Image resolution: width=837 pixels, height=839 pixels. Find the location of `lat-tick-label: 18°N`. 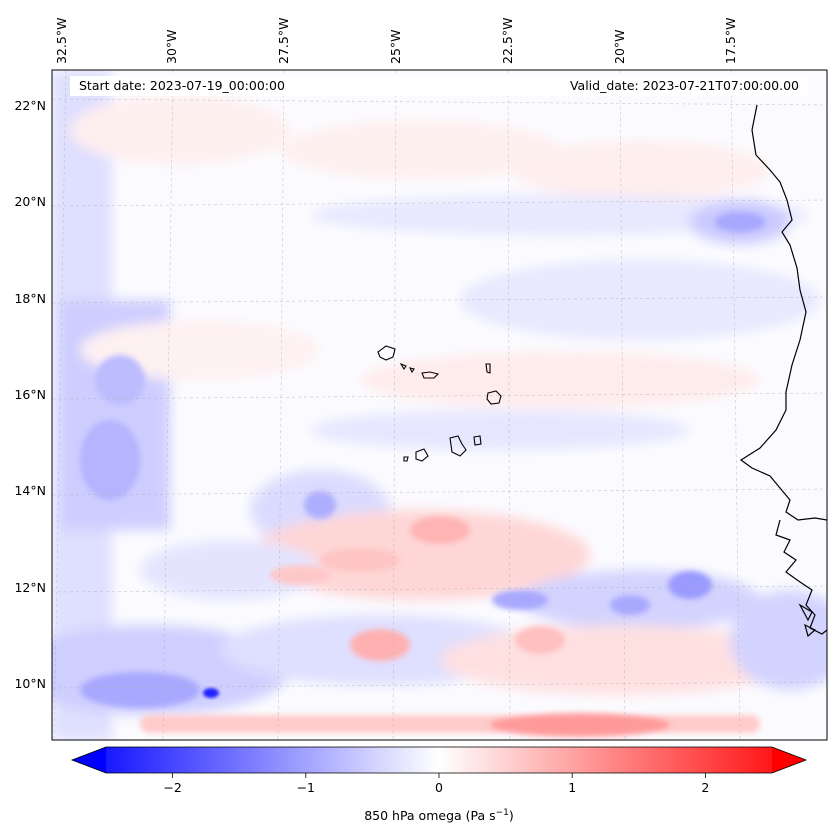

lat-tick-label: 18°N is located at coordinates (30, 298).